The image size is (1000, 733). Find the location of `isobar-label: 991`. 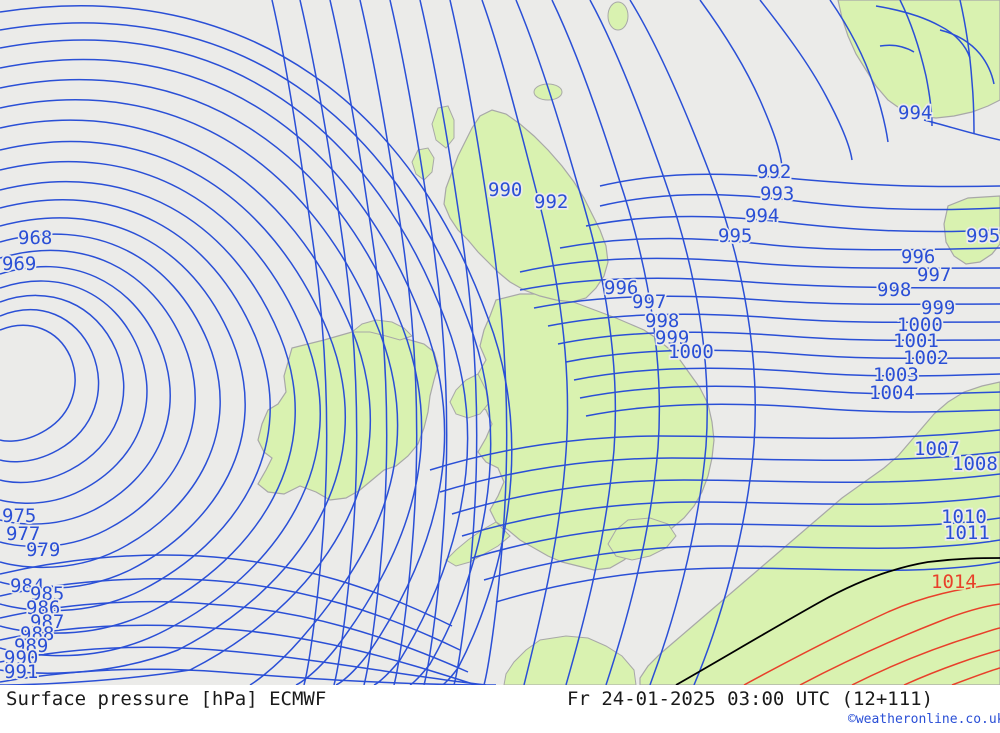

isobar-label: 991 is located at coordinates (21, 672).